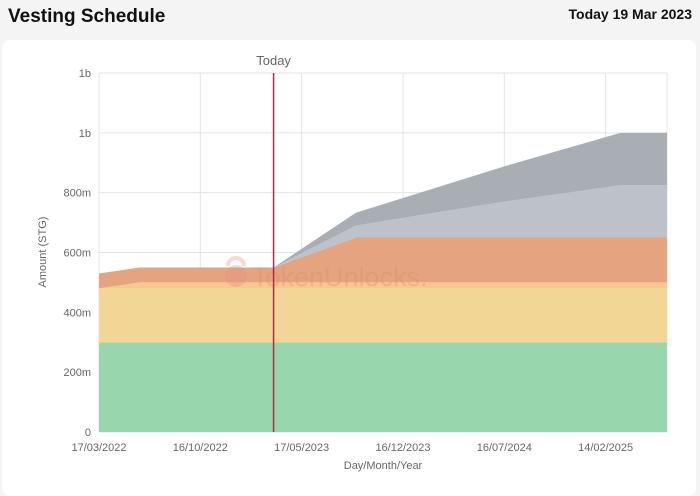 This screenshot has width=700, height=496. What do you see at coordinates (630, 14) in the screenshot?
I see `today-date-label: Today 19 Mar 2023` at bounding box center [630, 14].